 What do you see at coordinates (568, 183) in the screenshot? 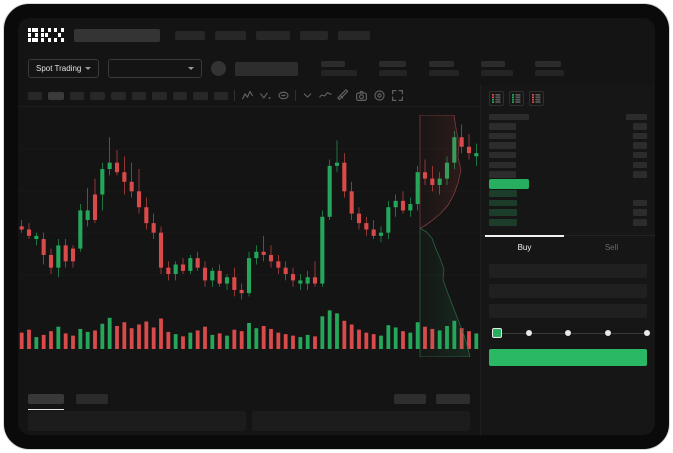
I see `orderbook-spread-row` at bounding box center [568, 183].